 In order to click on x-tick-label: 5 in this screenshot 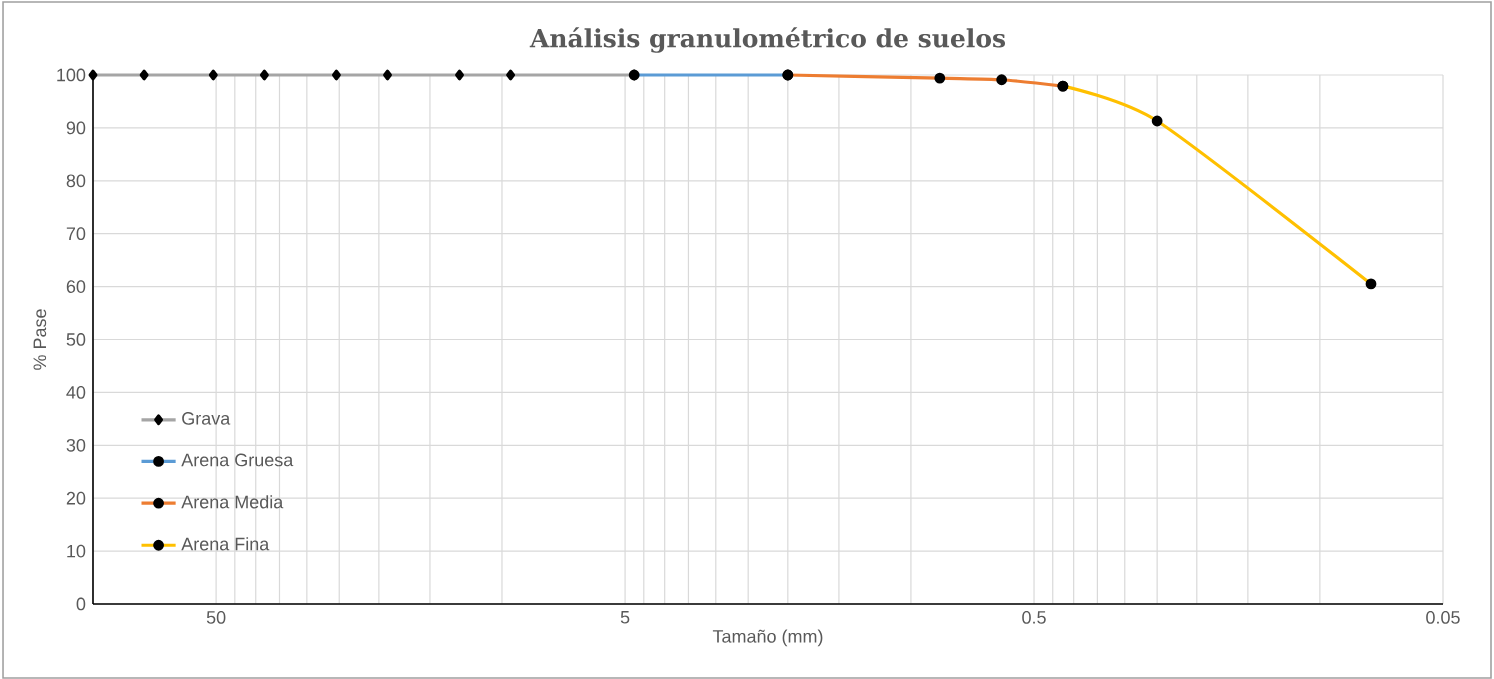, I will do `click(625, 617)`.